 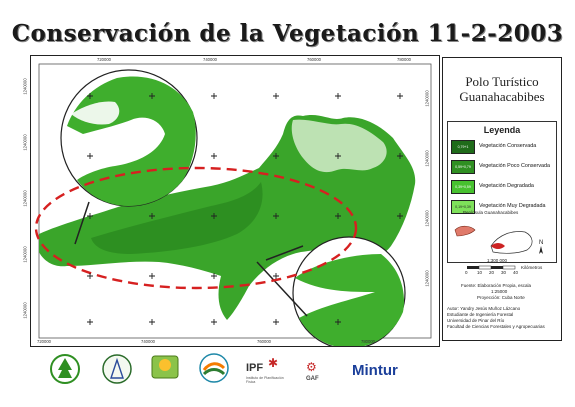 What do you see at coordinates (541, 243) in the screenshot?
I see `north-arrow-icon: N` at bounding box center [541, 243].